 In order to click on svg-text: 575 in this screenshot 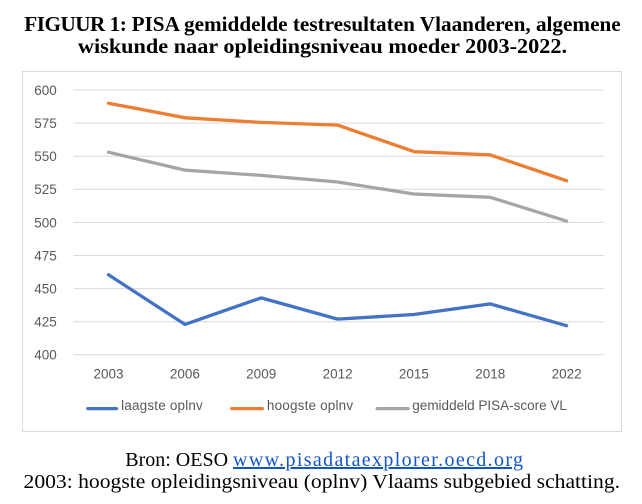, I will do `click(45, 123)`.